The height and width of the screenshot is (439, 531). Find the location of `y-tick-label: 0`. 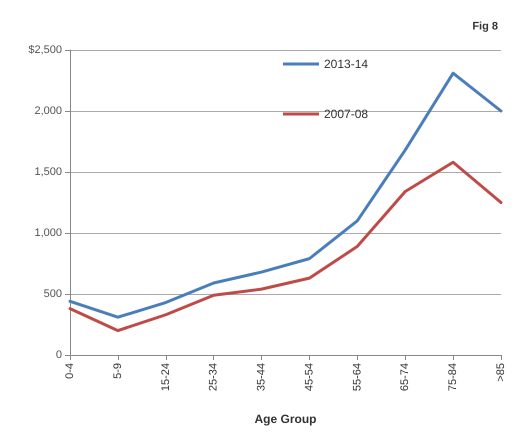

y-tick-label: 0 is located at coordinates (59, 355).